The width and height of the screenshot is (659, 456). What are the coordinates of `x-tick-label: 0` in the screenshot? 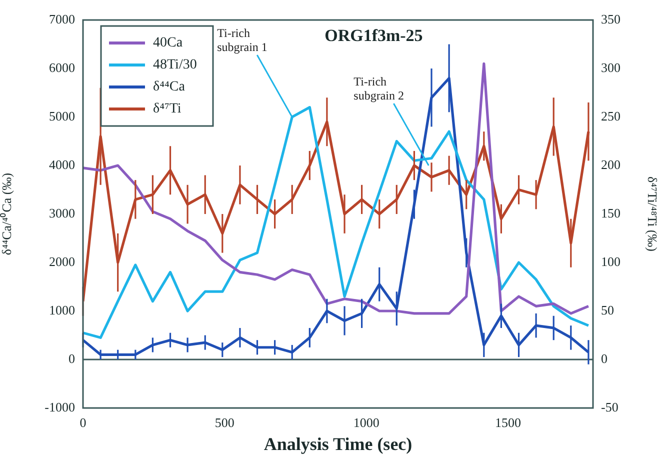 It's located at (83, 422).